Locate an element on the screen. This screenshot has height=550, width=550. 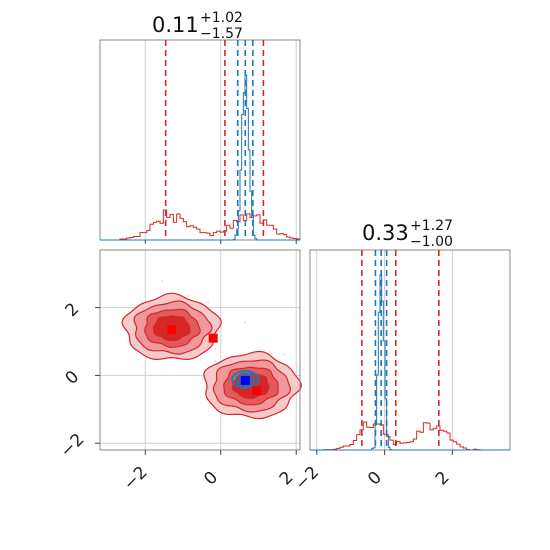
title-x-minus: −1.57 is located at coordinates (221, 34).